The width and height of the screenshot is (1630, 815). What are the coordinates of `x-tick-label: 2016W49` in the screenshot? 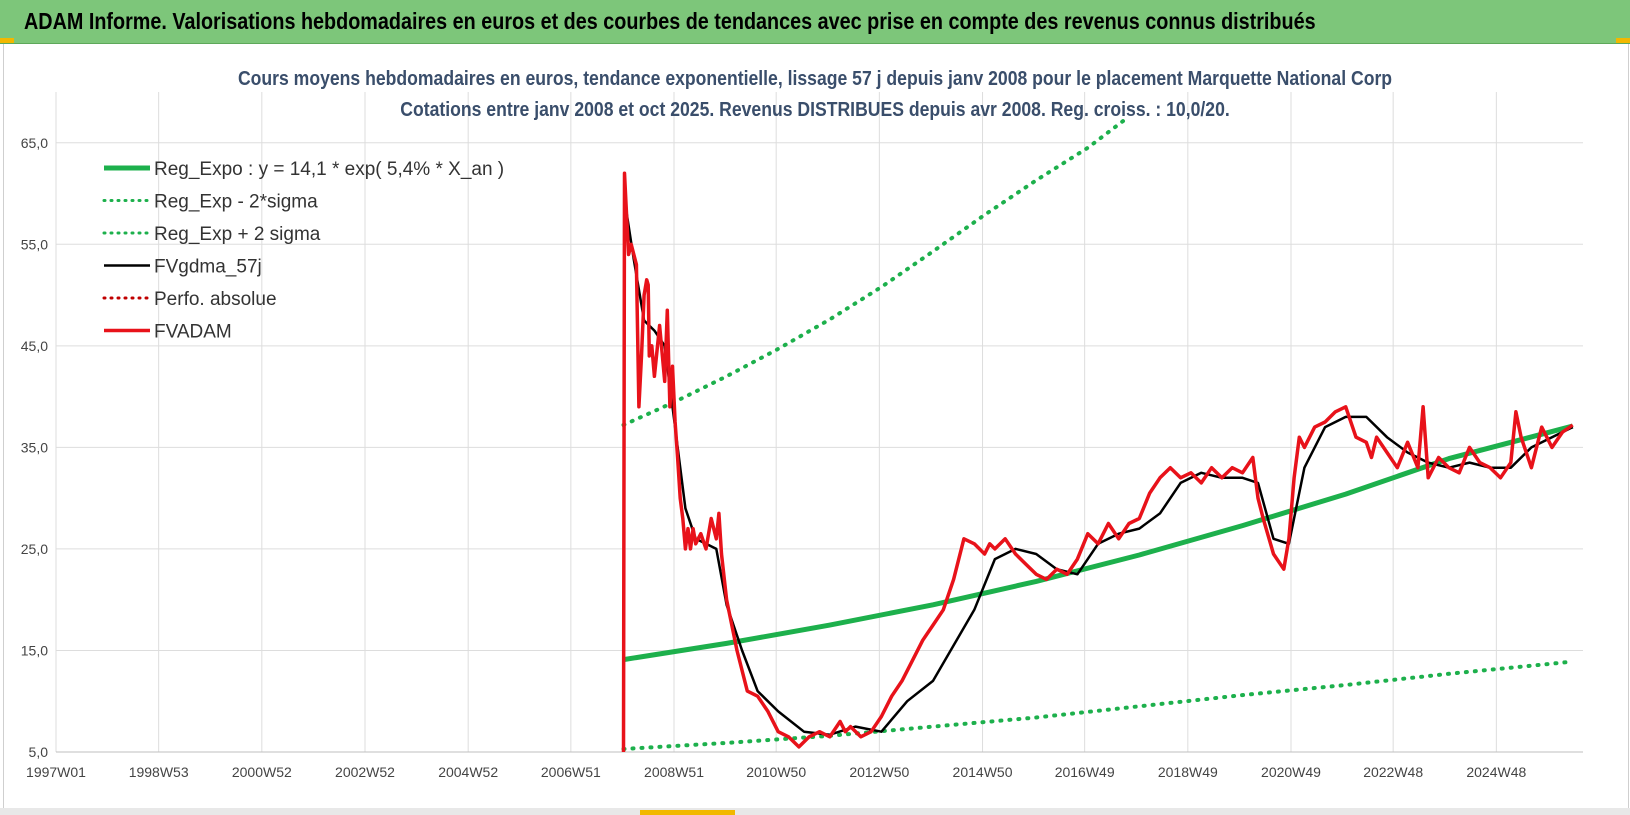 It's located at (1085, 772).